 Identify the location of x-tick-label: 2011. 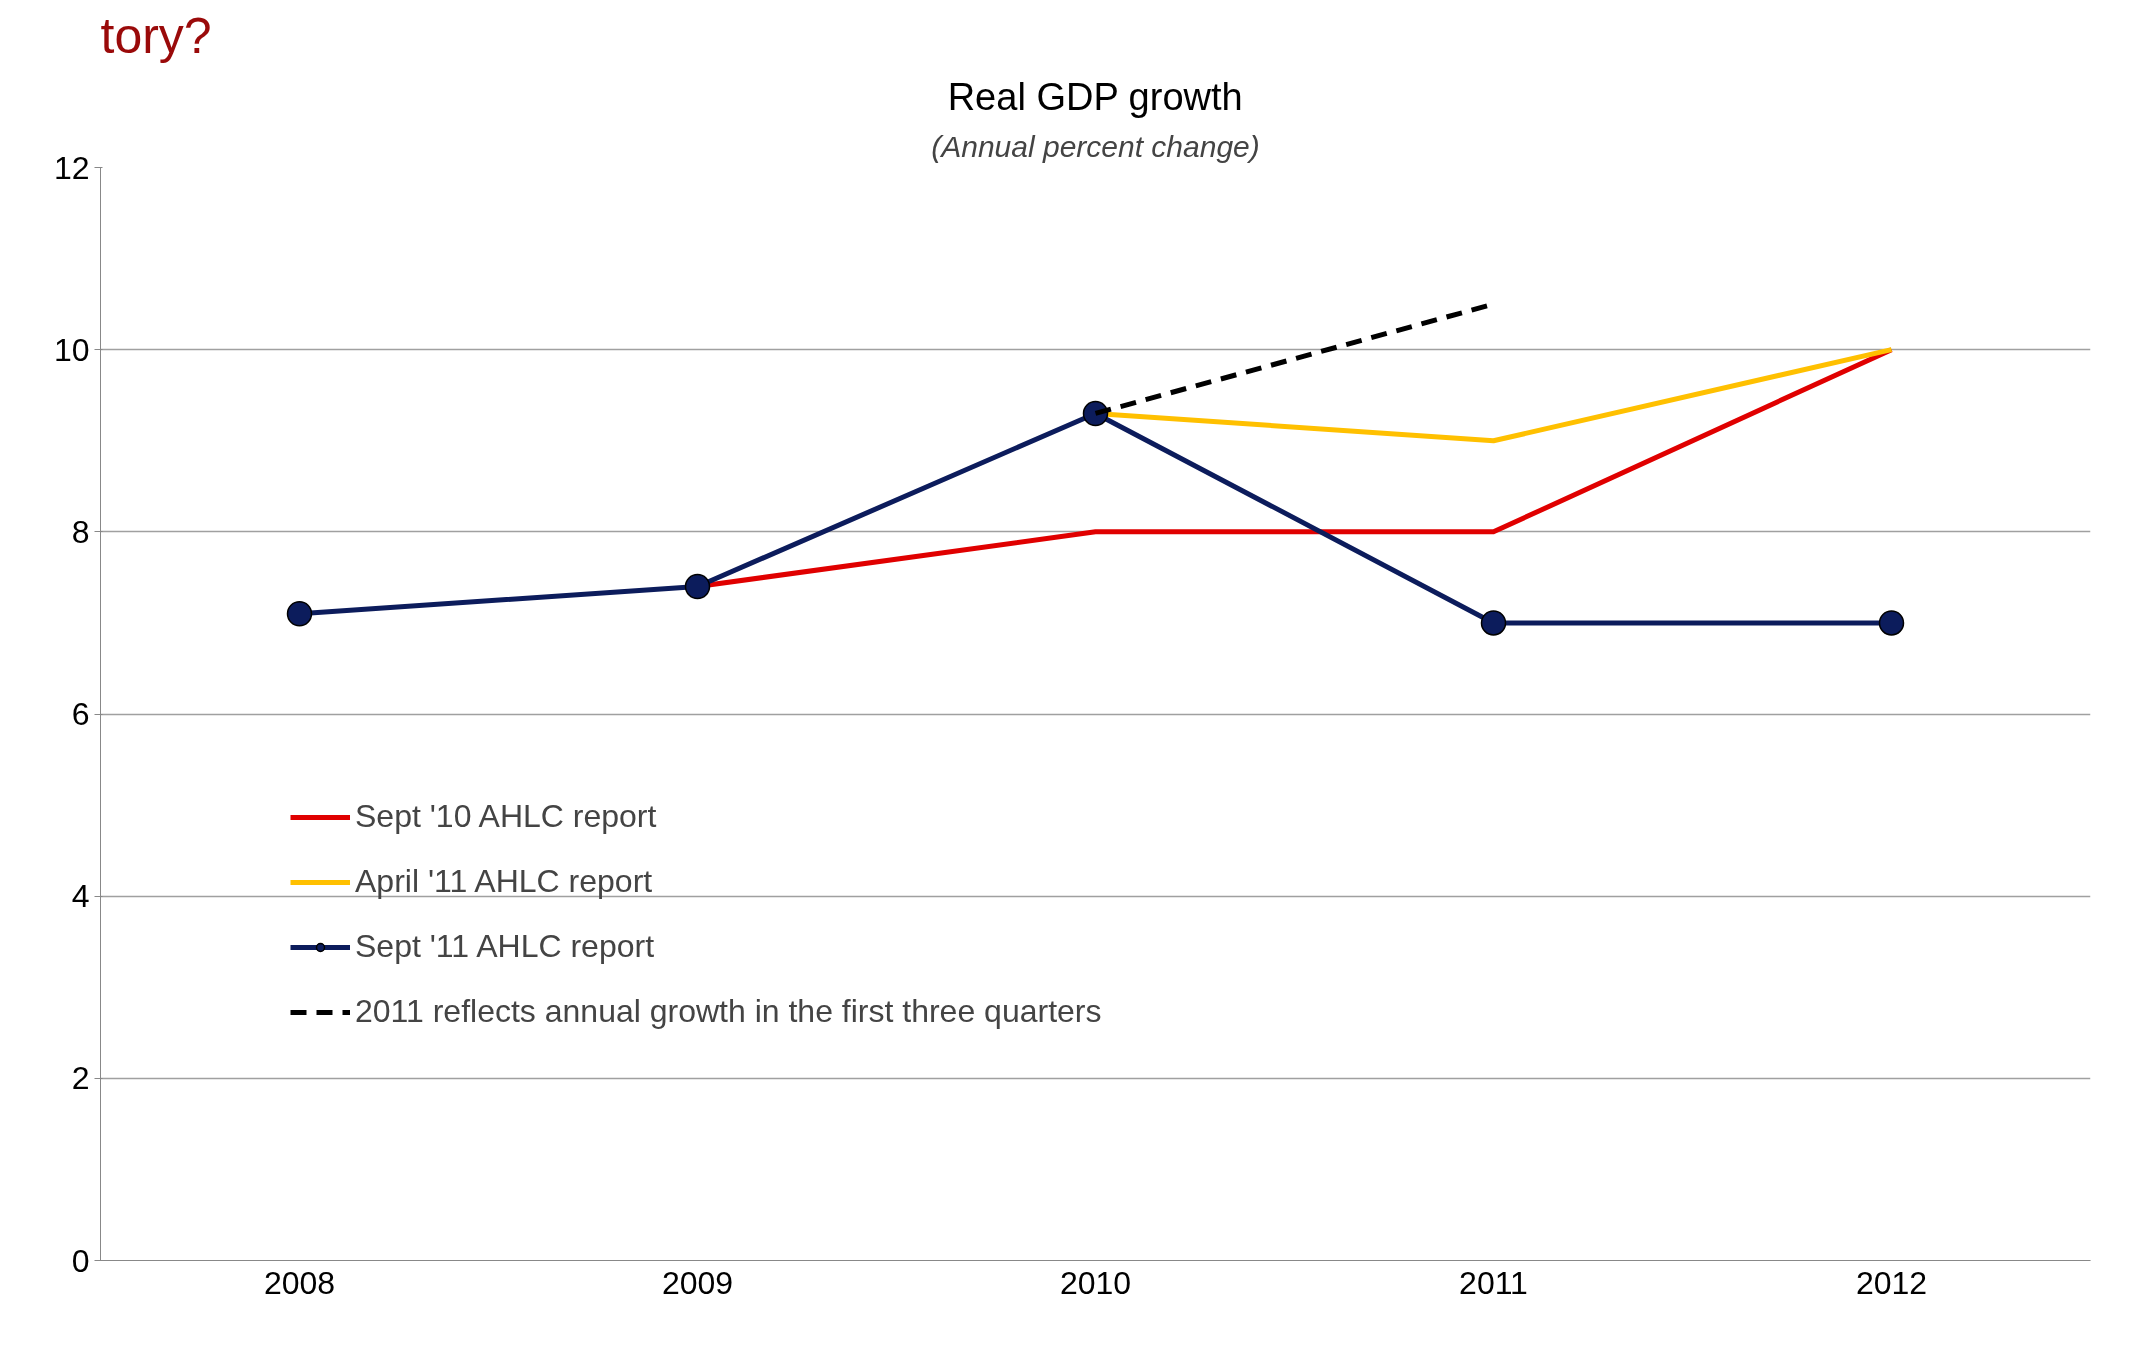
(1493, 1282).